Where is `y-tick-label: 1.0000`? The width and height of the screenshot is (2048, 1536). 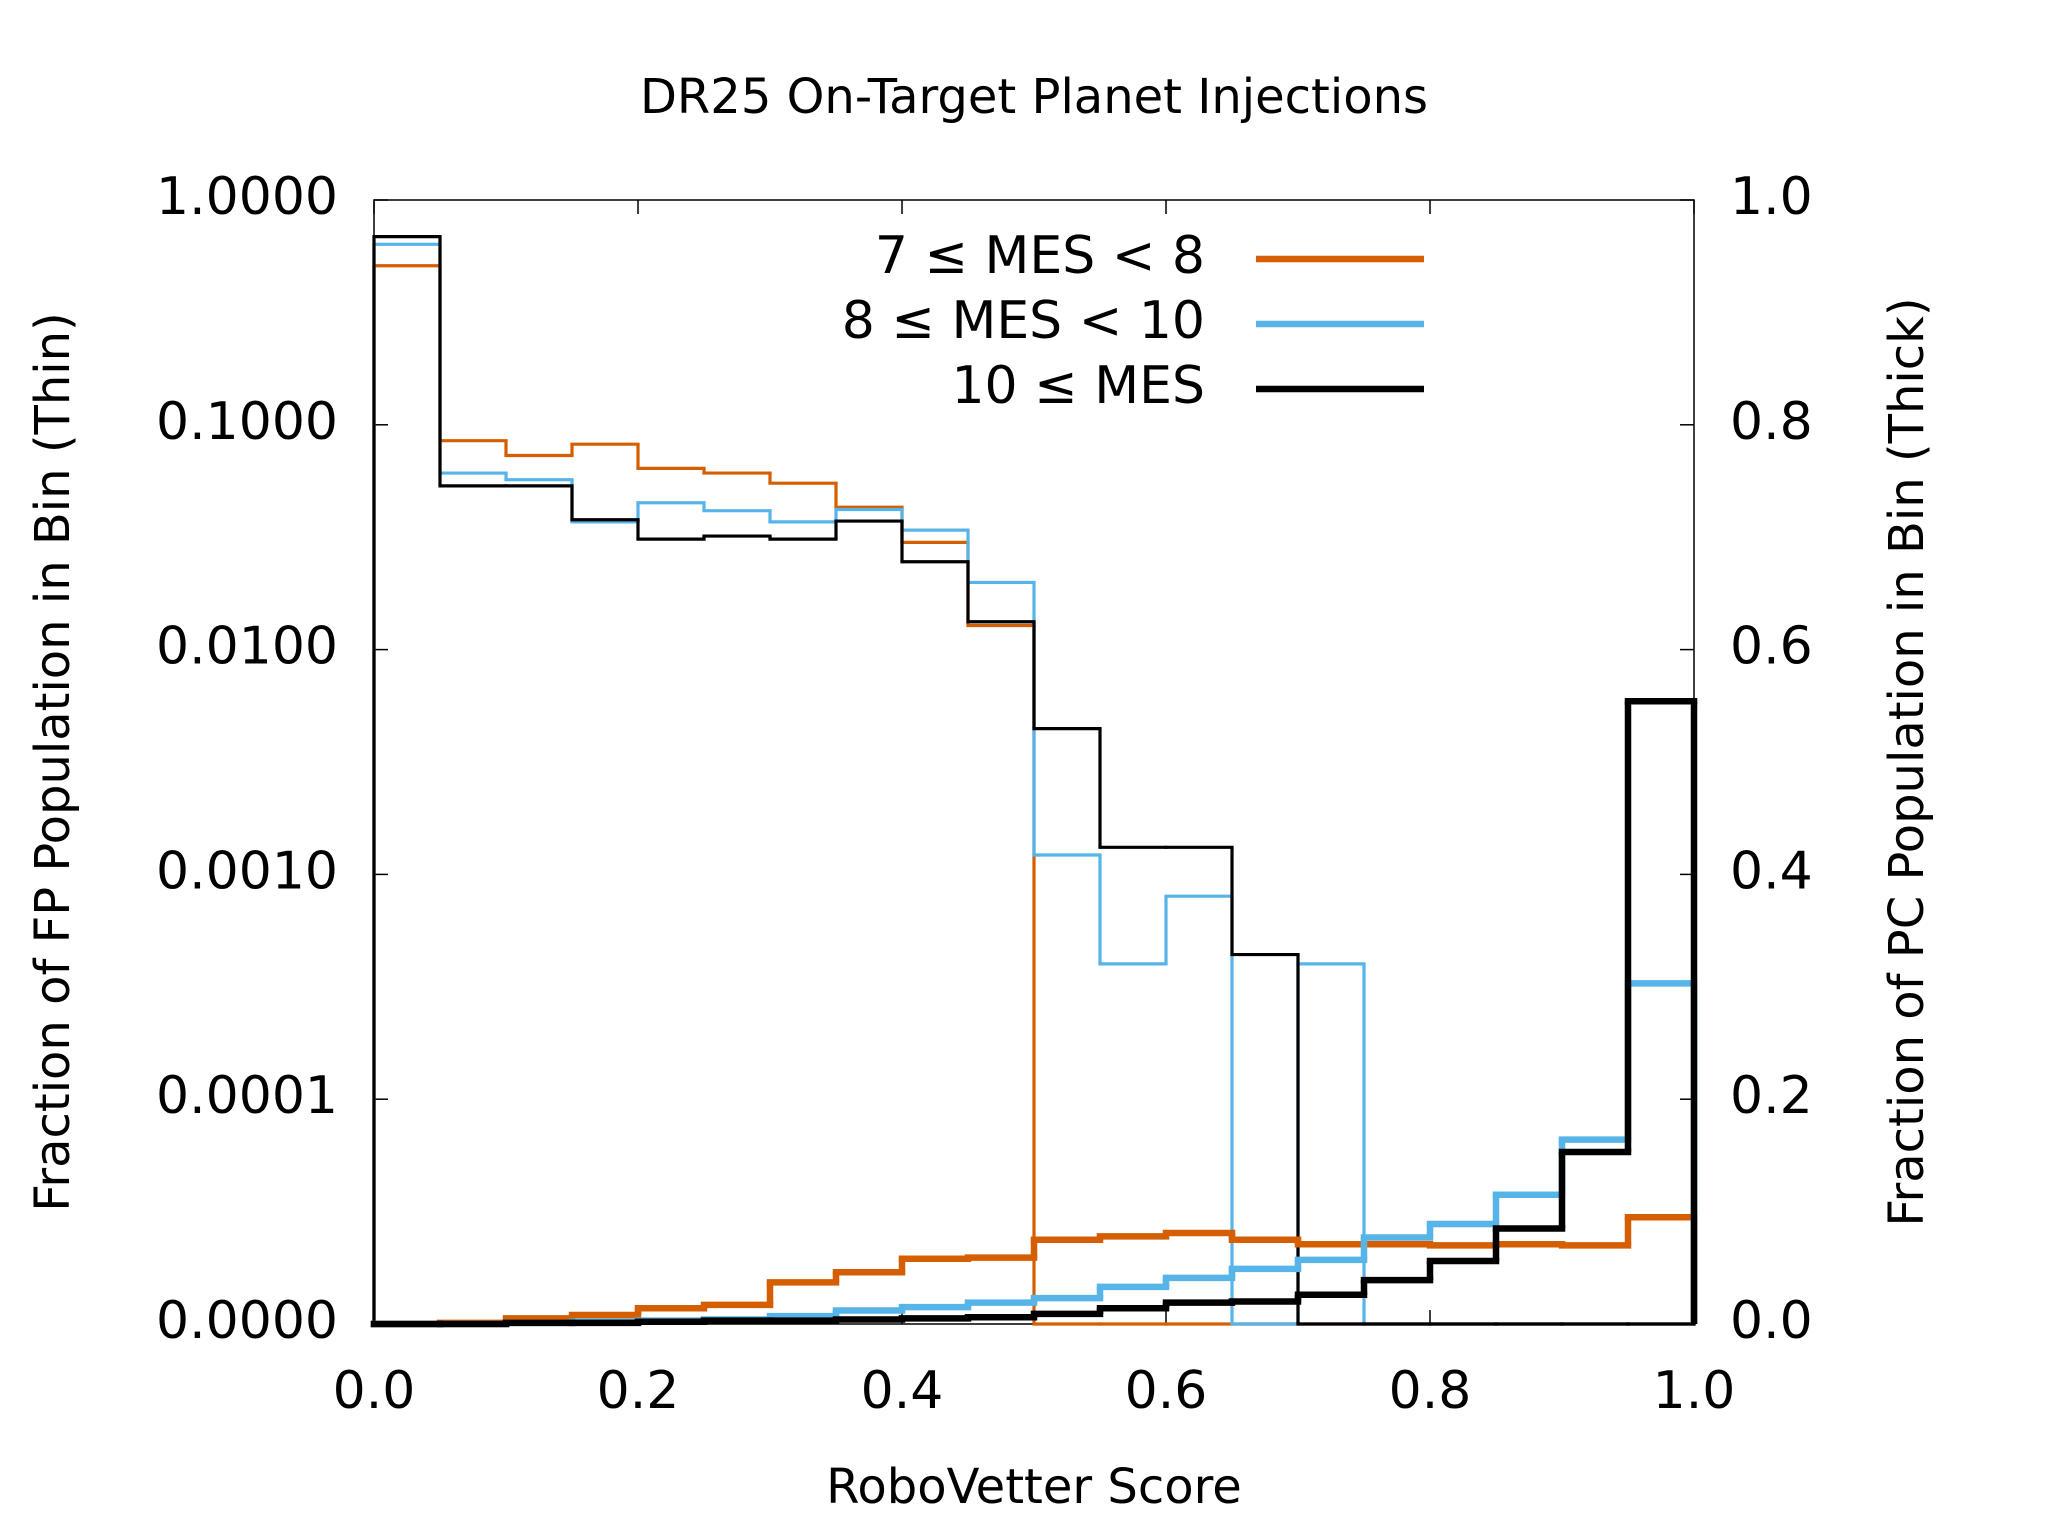 y-tick-label: 1.0000 is located at coordinates (247, 197).